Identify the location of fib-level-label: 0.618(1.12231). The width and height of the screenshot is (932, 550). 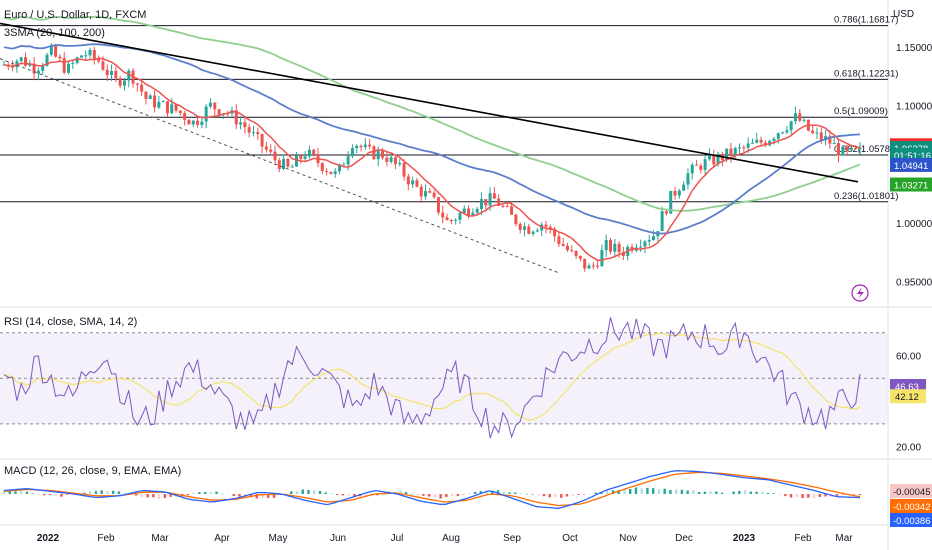
(866, 73).